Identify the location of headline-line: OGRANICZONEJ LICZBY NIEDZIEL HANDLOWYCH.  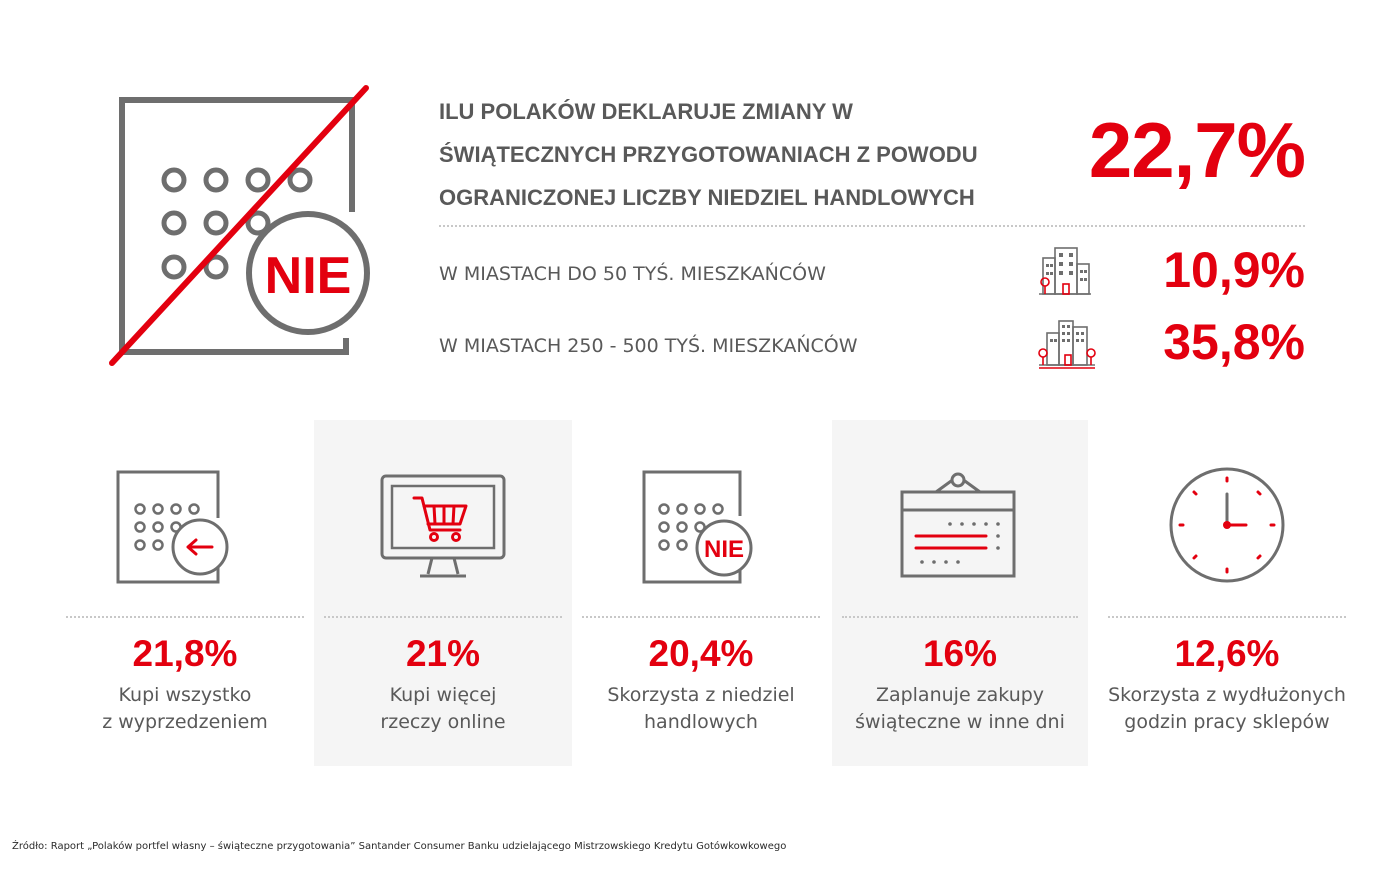
(707, 197).